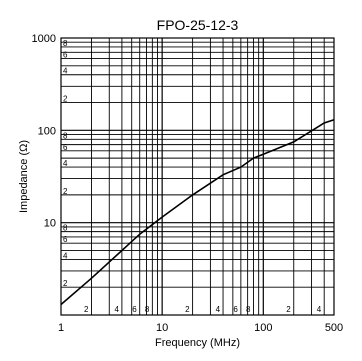  Describe the element at coordinates (197, 343) in the screenshot. I see `x-axis-label: Frequency (MHz)` at that location.